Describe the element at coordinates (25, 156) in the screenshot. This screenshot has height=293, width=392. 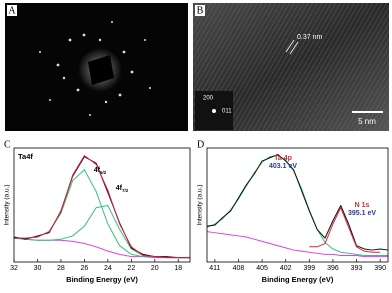
I see `panel-title: Ta4f` at that location.